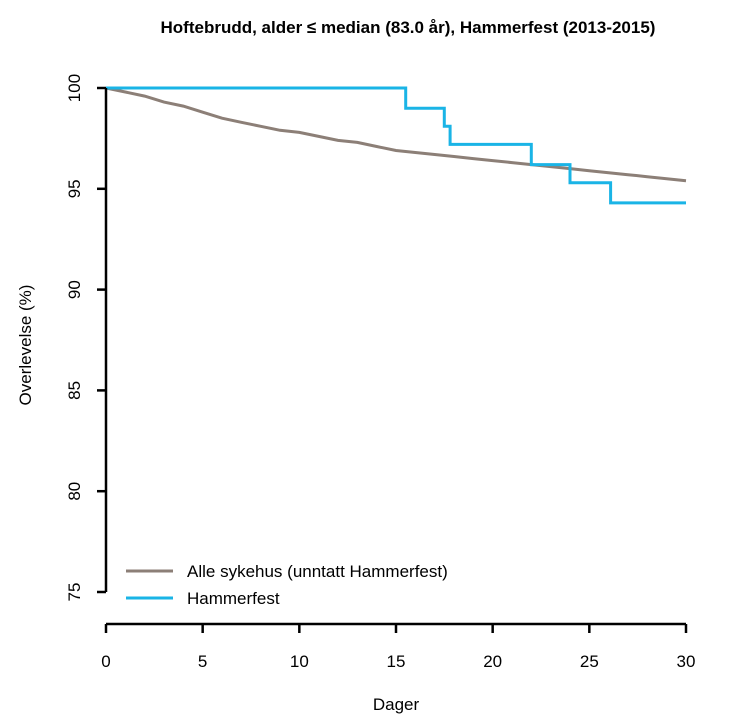 The width and height of the screenshot is (753, 719). Describe the element at coordinates (202, 661) in the screenshot. I see `x-tick-label: 5` at that location.